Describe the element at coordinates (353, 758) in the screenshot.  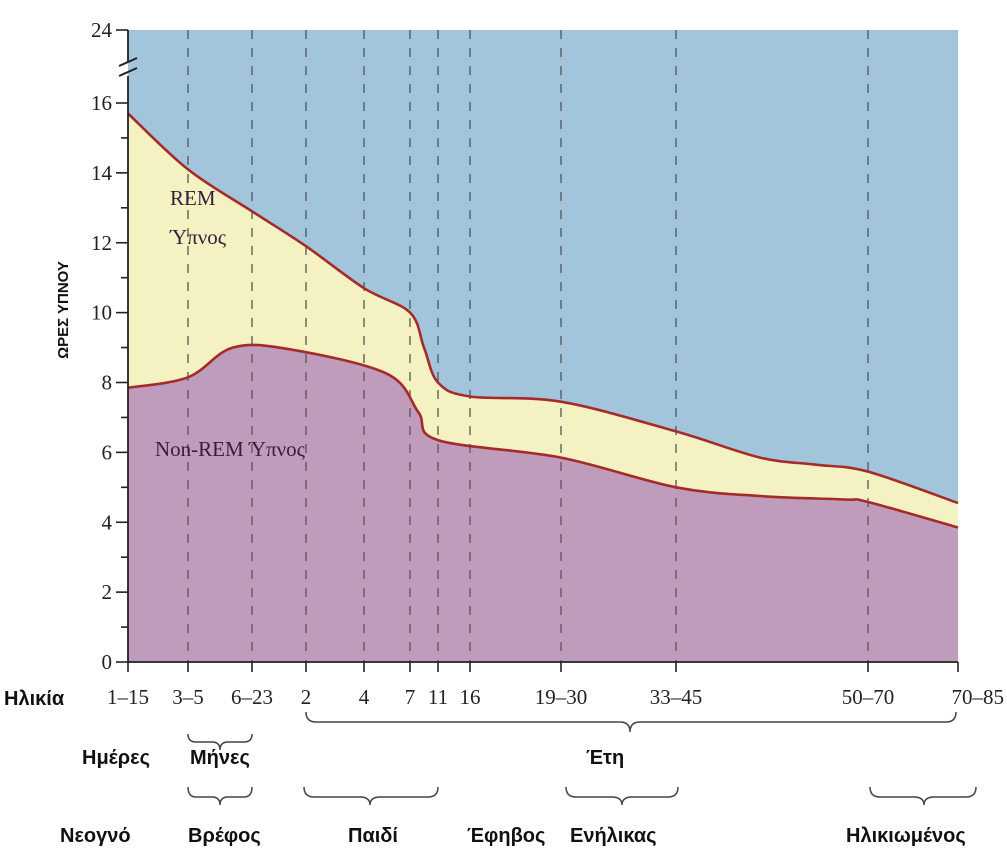
I see `unit-group-labels: Ημέρες Μήνες Έτη` at that location.